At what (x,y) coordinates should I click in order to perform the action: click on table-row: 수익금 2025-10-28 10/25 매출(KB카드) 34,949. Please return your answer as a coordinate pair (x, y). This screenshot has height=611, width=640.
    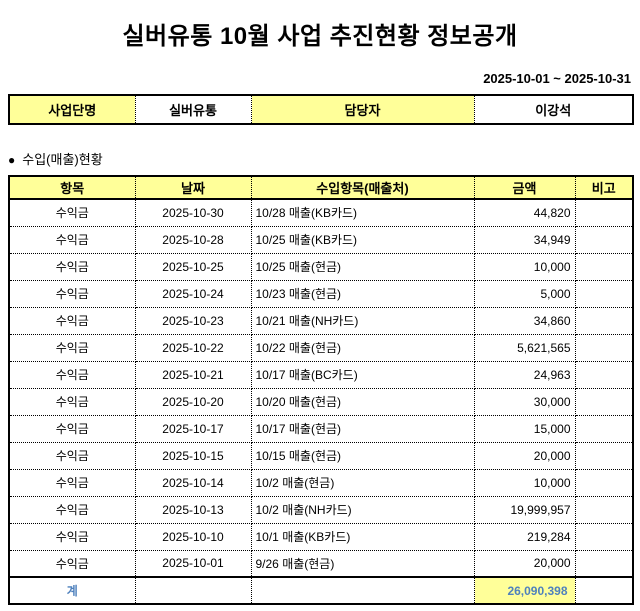
    Looking at the image, I should click on (321, 239).